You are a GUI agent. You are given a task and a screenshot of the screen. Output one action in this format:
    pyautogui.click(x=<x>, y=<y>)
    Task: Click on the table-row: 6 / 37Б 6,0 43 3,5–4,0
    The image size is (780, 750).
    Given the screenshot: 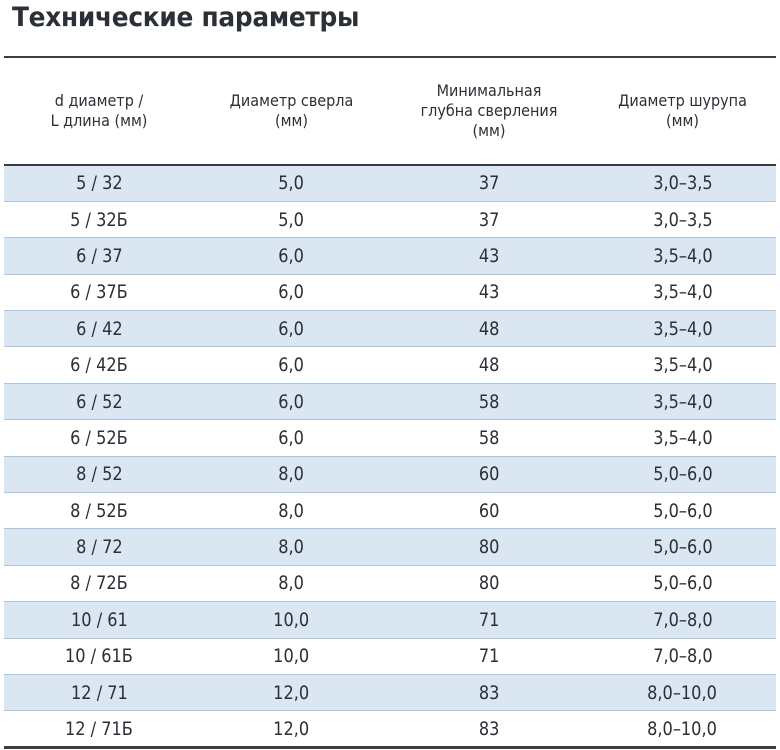 What is the action you would take?
    pyautogui.click(x=390, y=292)
    